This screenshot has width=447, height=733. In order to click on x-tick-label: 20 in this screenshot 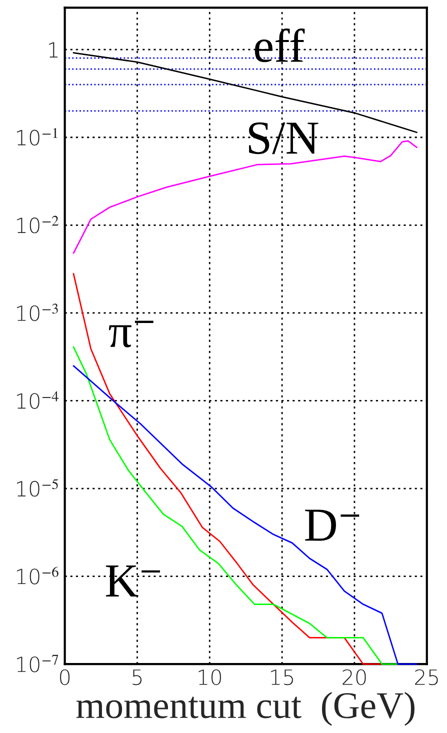, I will do `click(354, 677)`.